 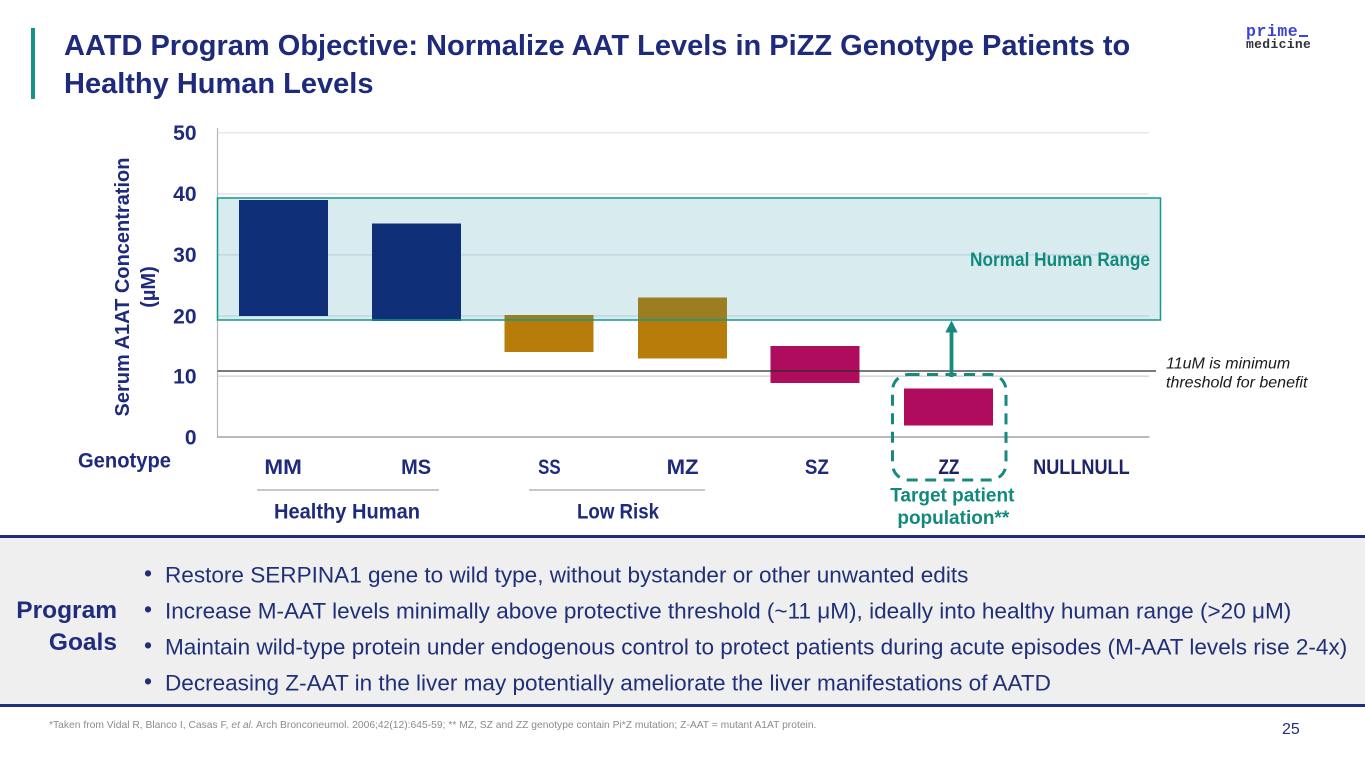 What do you see at coordinates (347, 512) in the screenshot?
I see `svg-text: Healthy Human` at bounding box center [347, 512].